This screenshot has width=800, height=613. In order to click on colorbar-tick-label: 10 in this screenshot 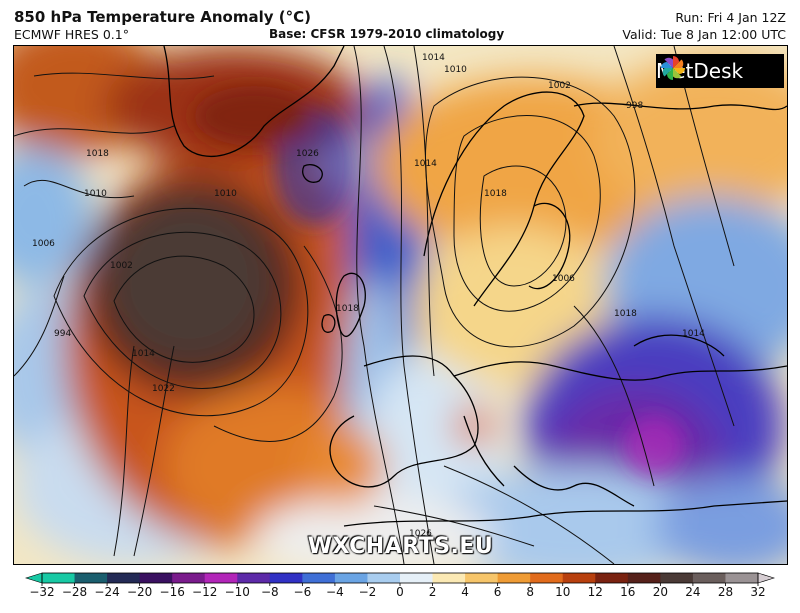, I will do `click(563, 592)`.